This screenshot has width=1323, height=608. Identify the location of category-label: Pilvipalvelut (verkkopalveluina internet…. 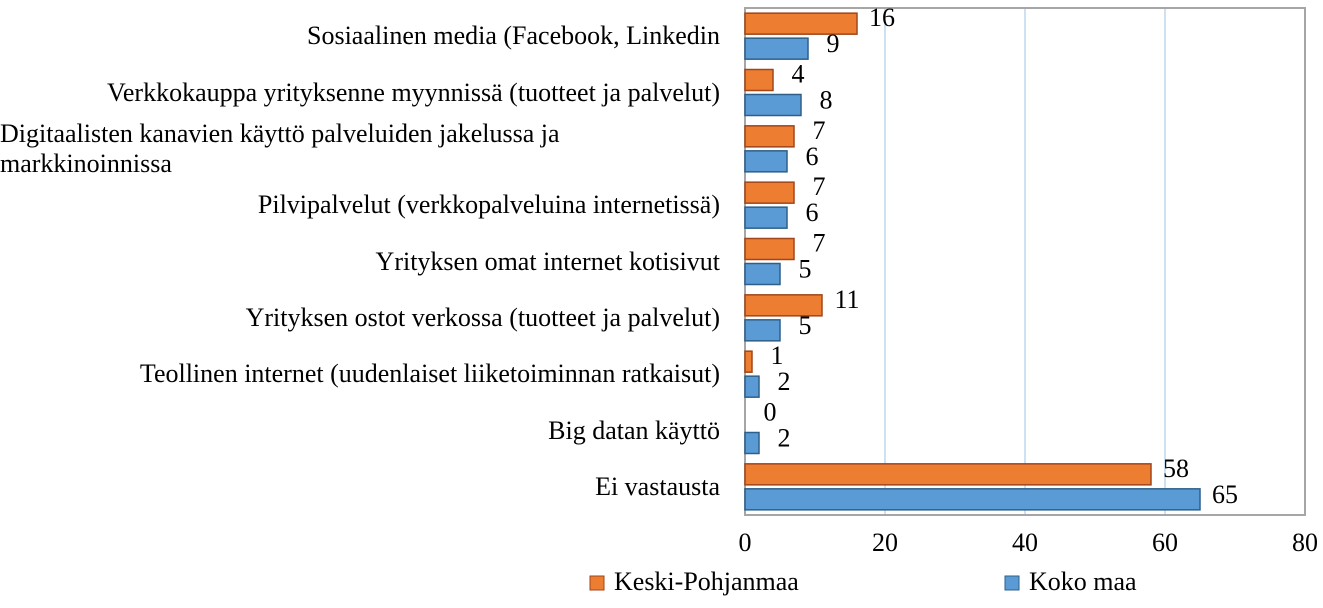
(360, 205).